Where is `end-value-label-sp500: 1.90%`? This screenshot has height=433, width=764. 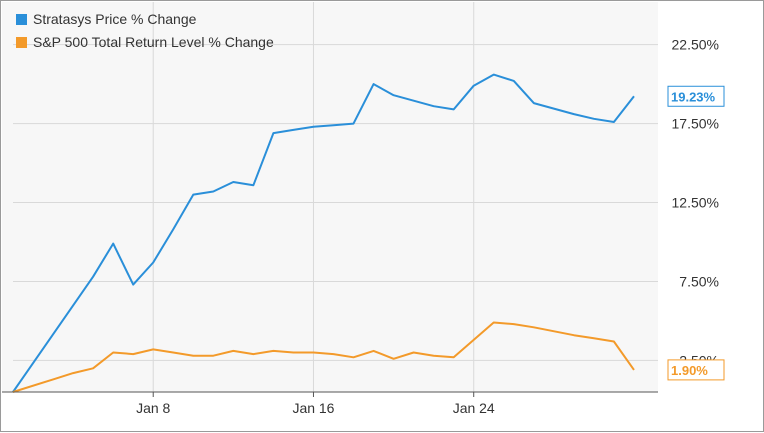 end-value-label-sp500: 1.90% is located at coordinates (696, 370).